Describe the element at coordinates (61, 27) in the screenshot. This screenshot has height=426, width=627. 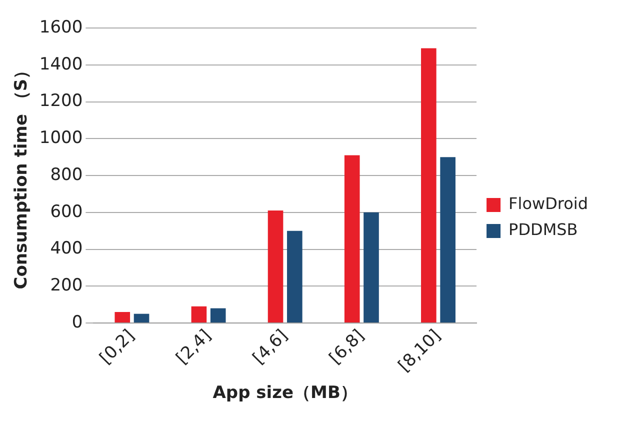
I see `y-tick-label: 1600` at that location.